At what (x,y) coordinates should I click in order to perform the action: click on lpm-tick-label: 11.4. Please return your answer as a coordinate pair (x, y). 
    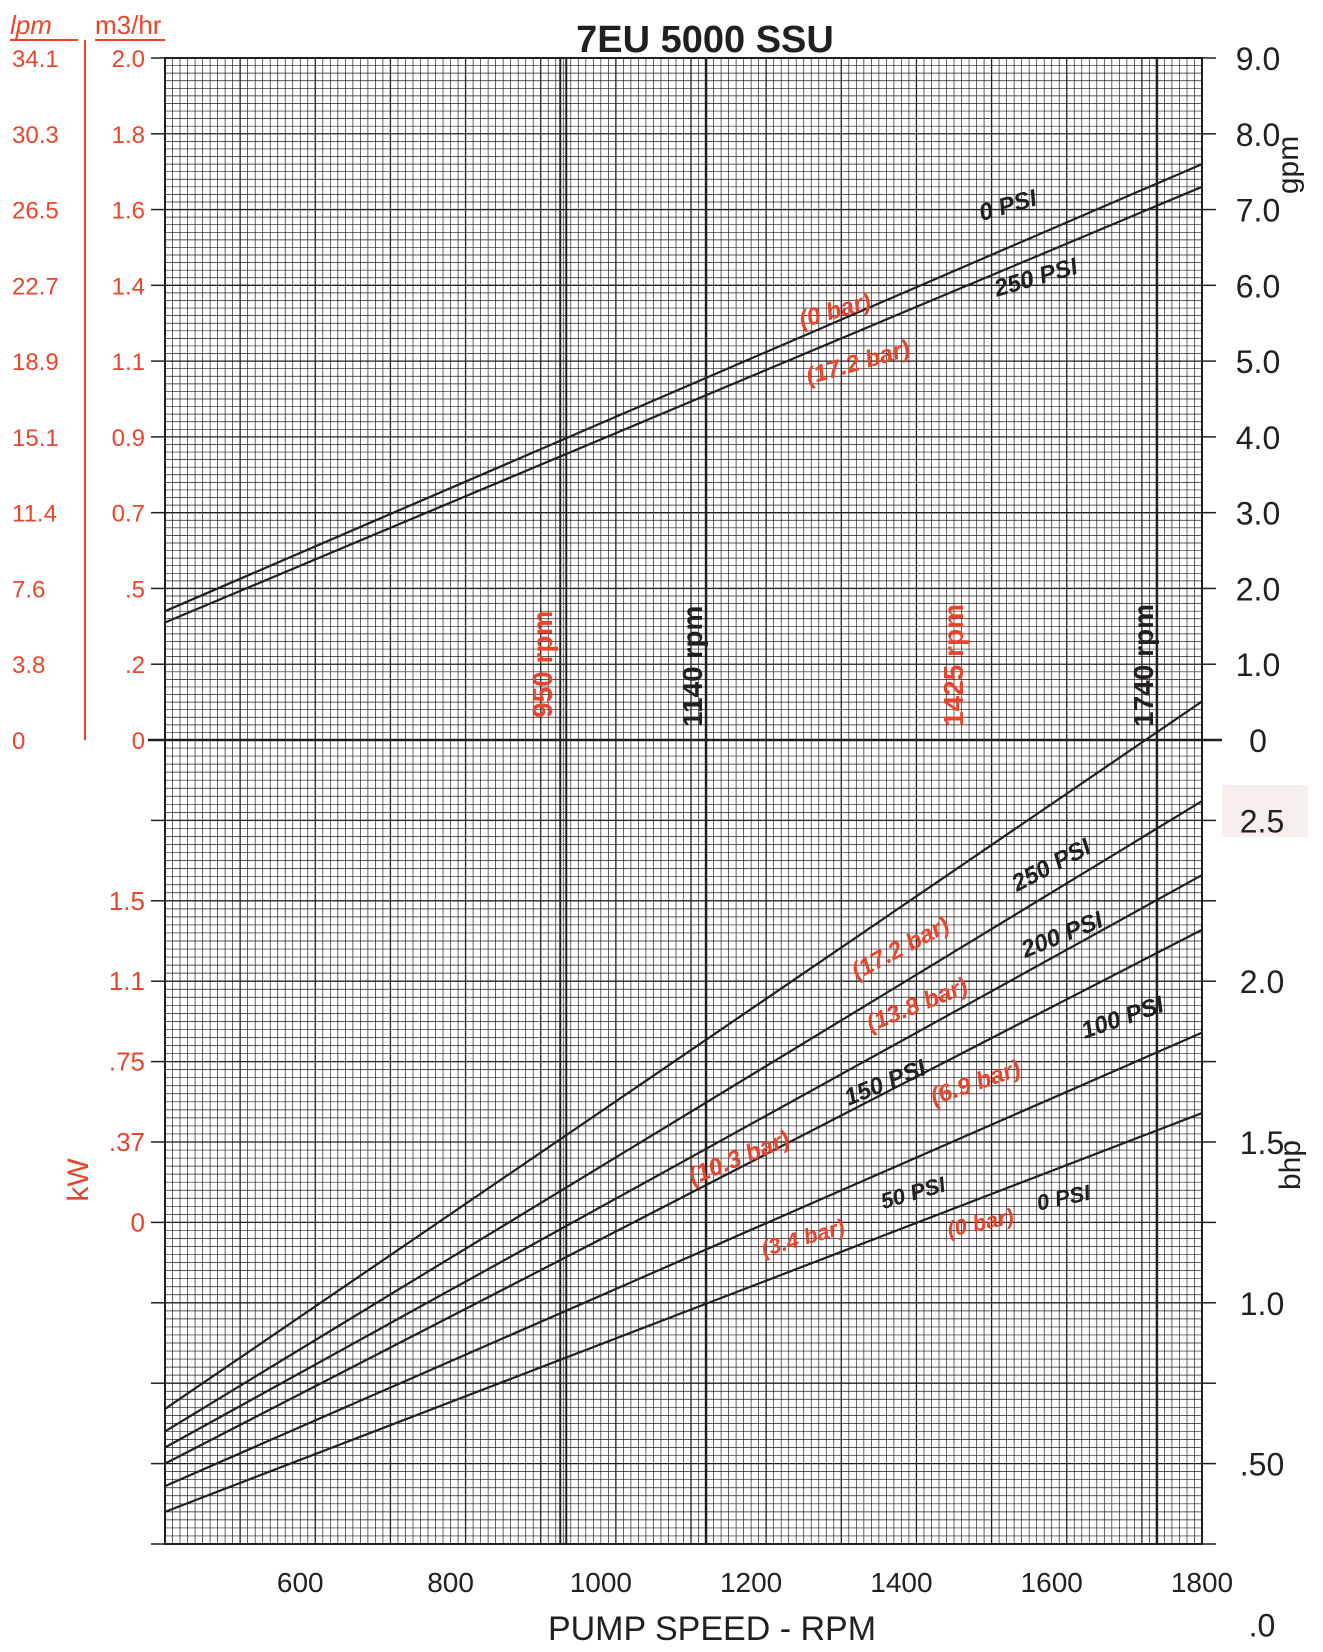
    Looking at the image, I should click on (34, 514).